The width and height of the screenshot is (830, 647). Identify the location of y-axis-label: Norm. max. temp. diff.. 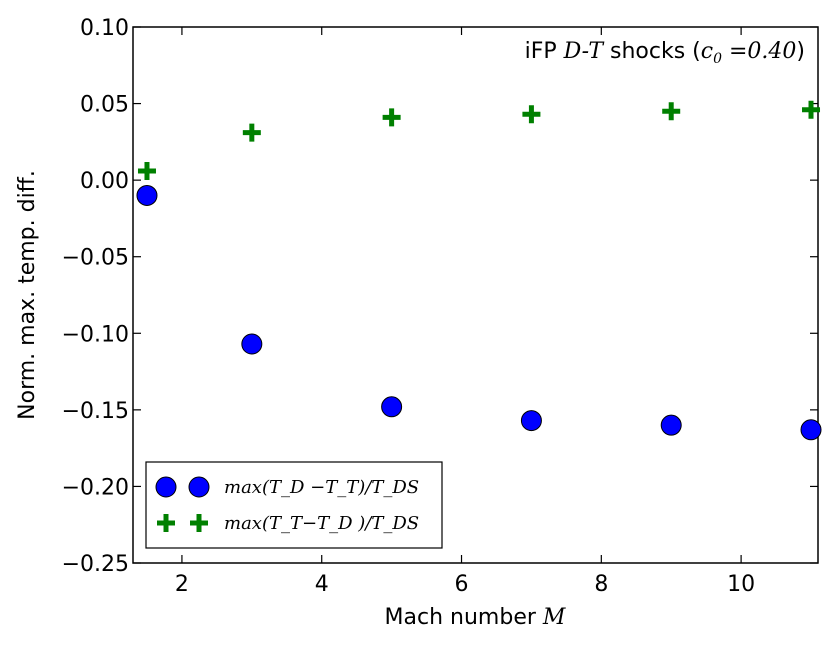
(27, 295).